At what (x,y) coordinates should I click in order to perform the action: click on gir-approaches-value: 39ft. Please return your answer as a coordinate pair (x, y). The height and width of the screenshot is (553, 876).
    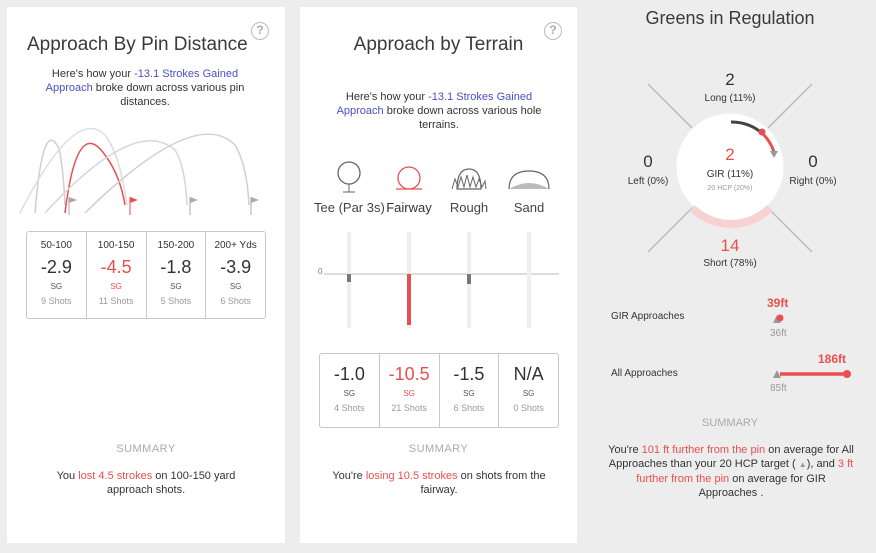
    Looking at the image, I should click on (778, 303).